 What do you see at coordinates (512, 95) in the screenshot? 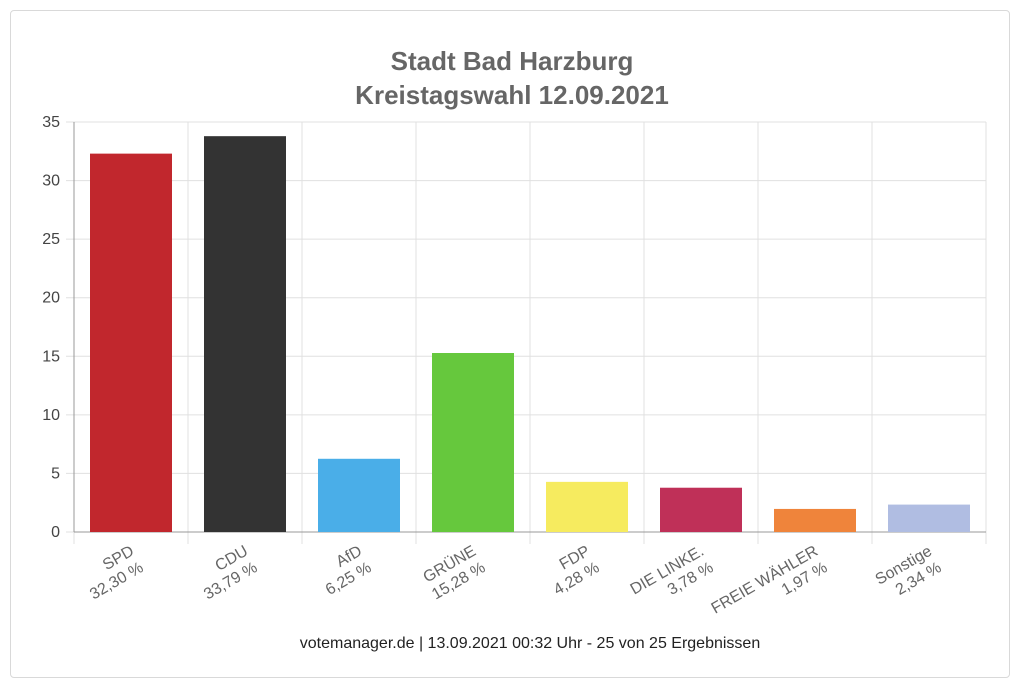
I see `chart-title-line-2: Kreistagswahl 12.09.2021` at bounding box center [512, 95].